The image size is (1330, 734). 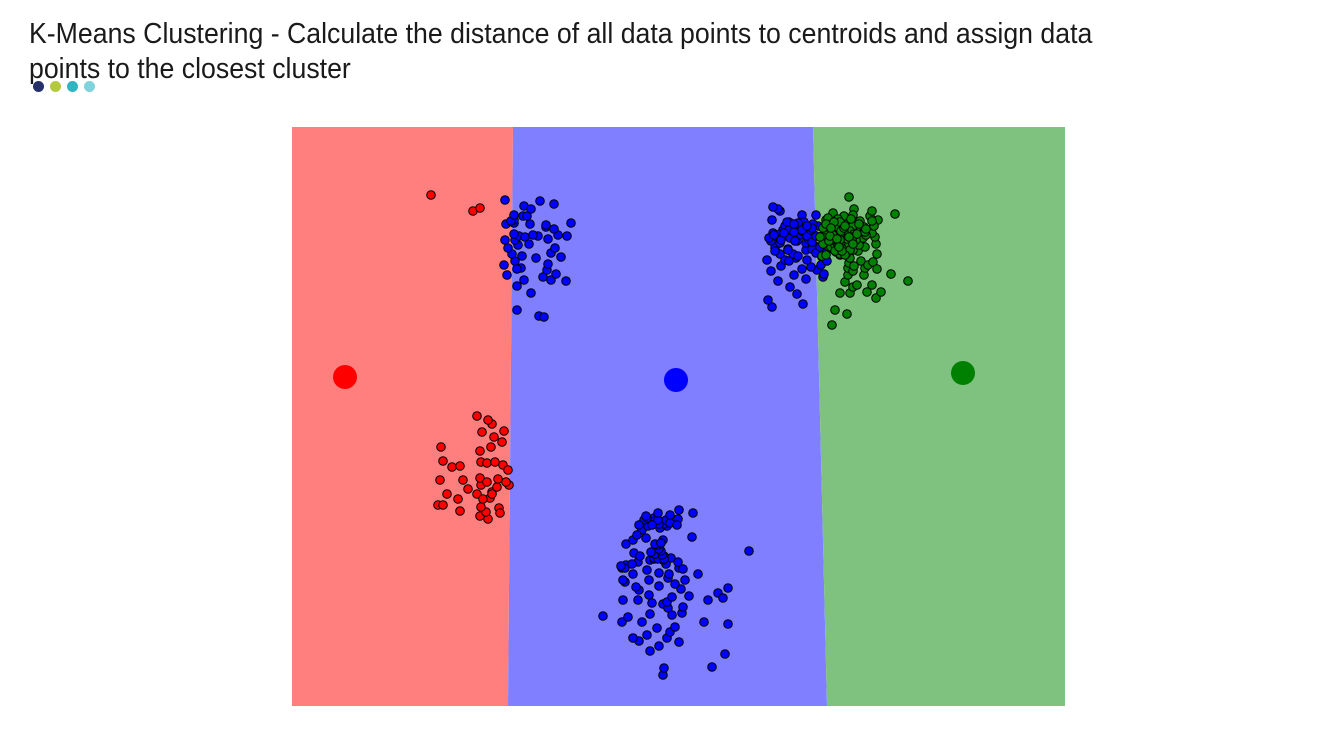 What do you see at coordinates (64, 86) in the screenshot?
I see `decorative-dots` at bounding box center [64, 86].